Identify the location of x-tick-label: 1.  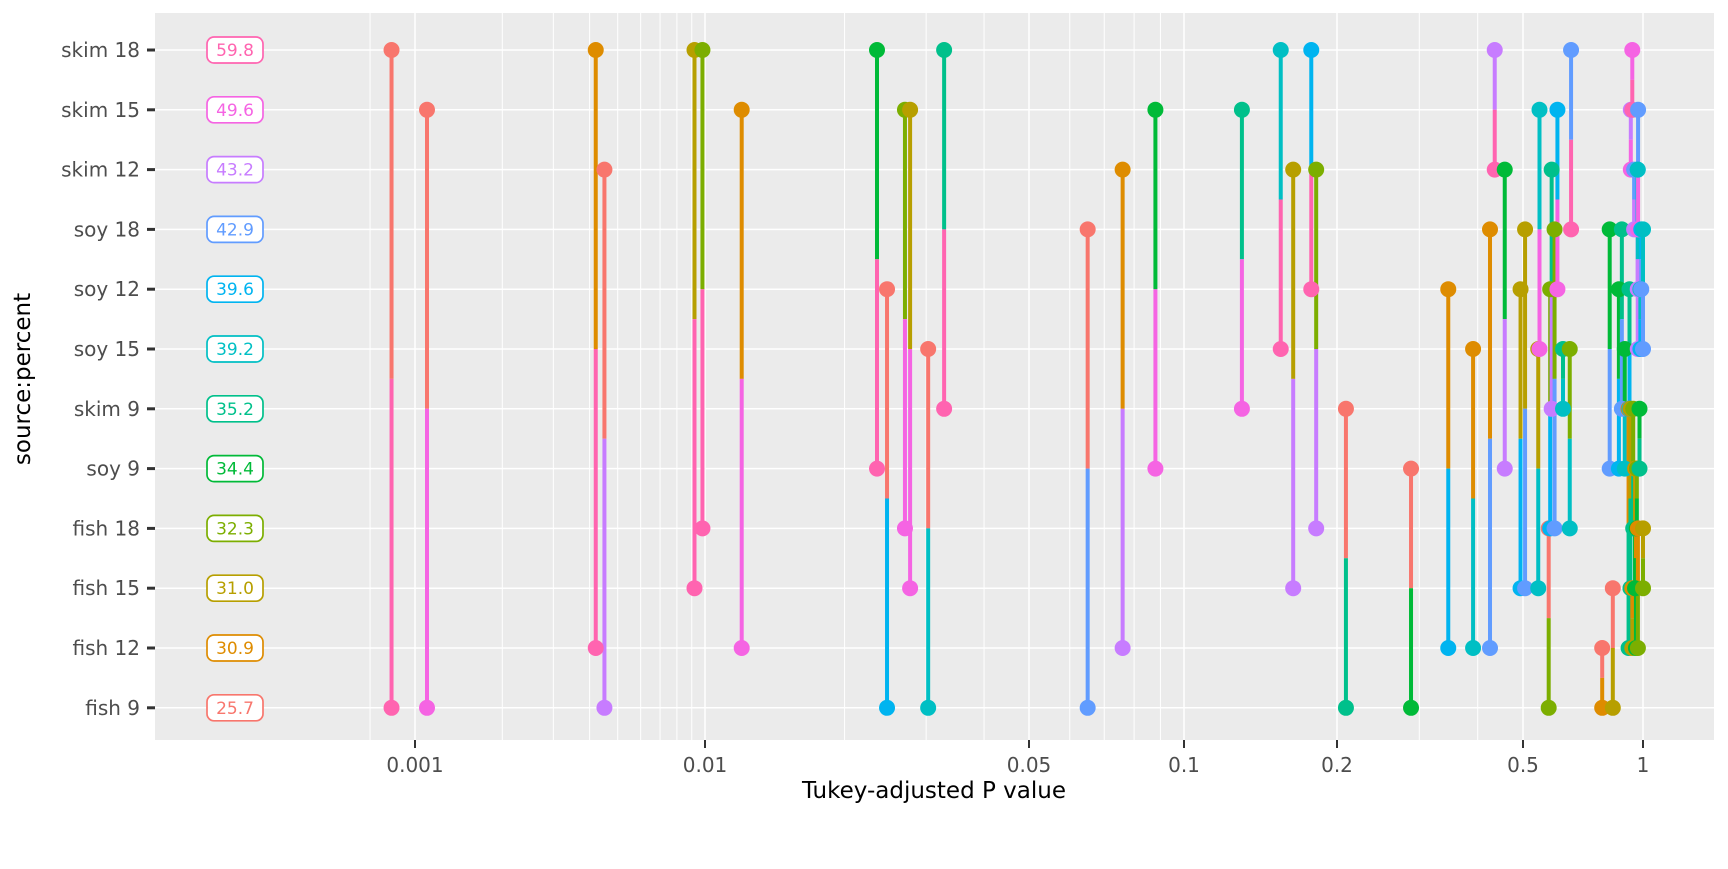
(1643, 765).